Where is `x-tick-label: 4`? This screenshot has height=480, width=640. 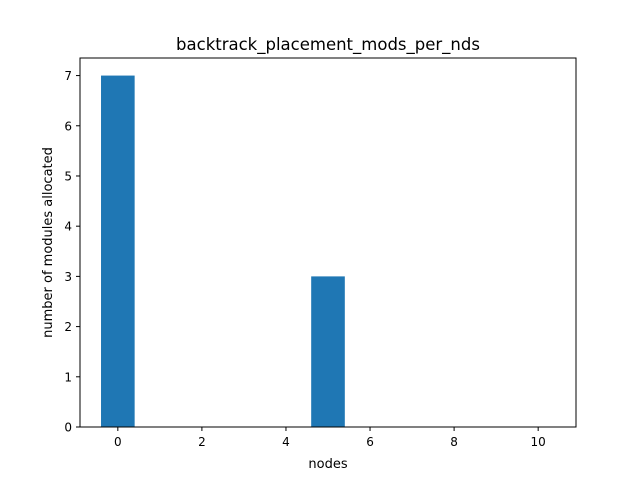 x-tick-label: 4 is located at coordinates (286, 442).